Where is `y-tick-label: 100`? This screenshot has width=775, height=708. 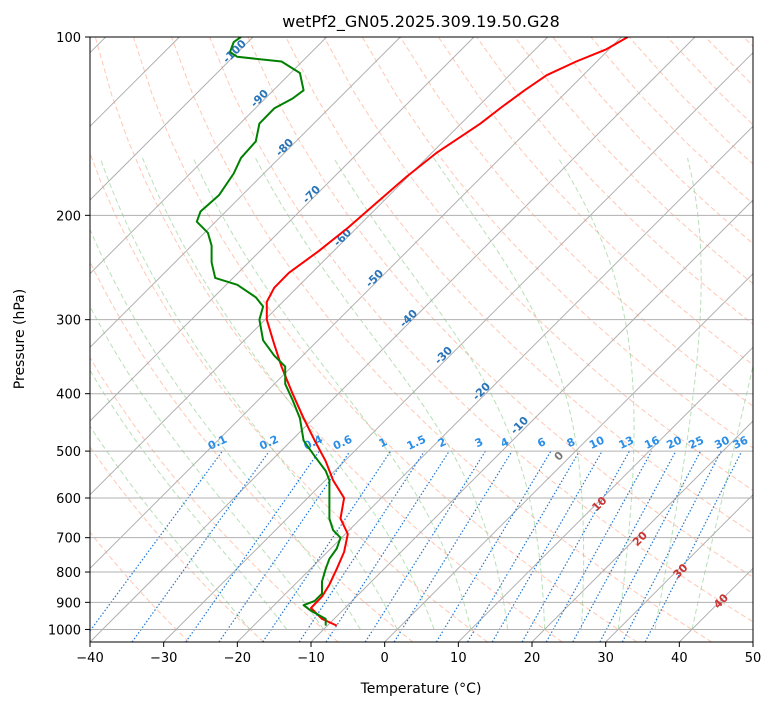 y-tick-label: 100 is located at coordinates (68, 38).